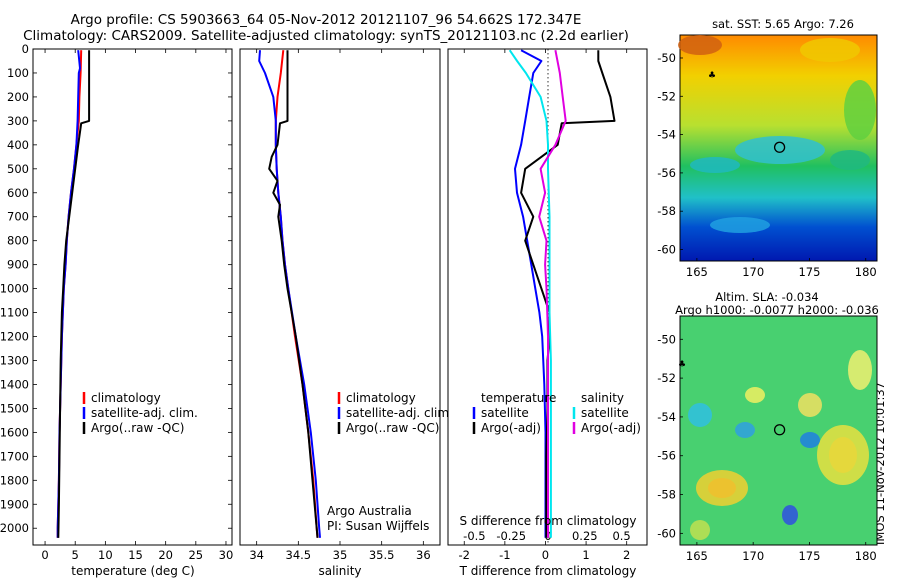 The height and width of the screenshot is (580, 900). Describe the element at coordinates (621, 536) in the screenshot. I see `s-tick-label: 0.5` at that location.